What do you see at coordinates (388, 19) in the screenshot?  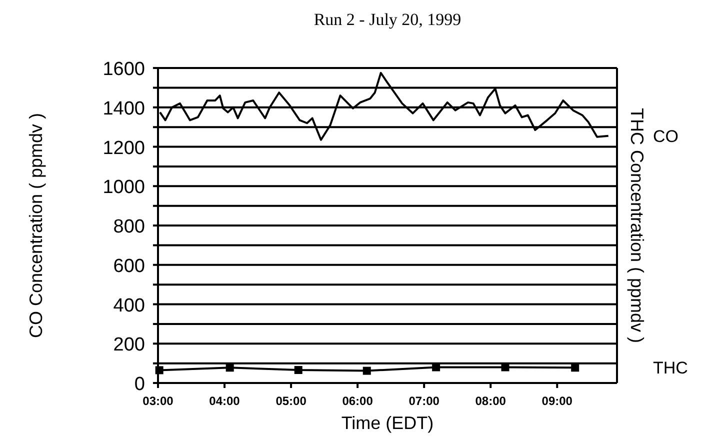 I see `chart-title: Run 2 - July 20, 1999` at bounding box center [388, 19].